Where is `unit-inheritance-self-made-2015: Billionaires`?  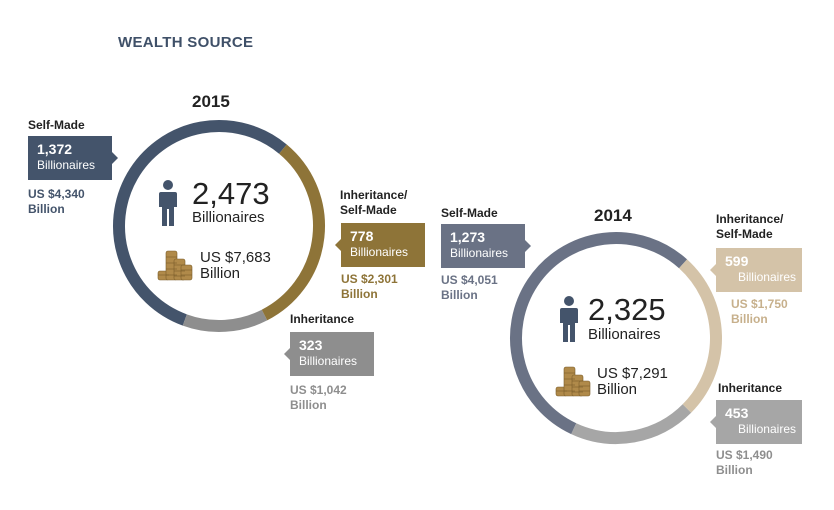 unit-inheritance-self-made-2015: Billionaires is located at coordinates (379, 252).